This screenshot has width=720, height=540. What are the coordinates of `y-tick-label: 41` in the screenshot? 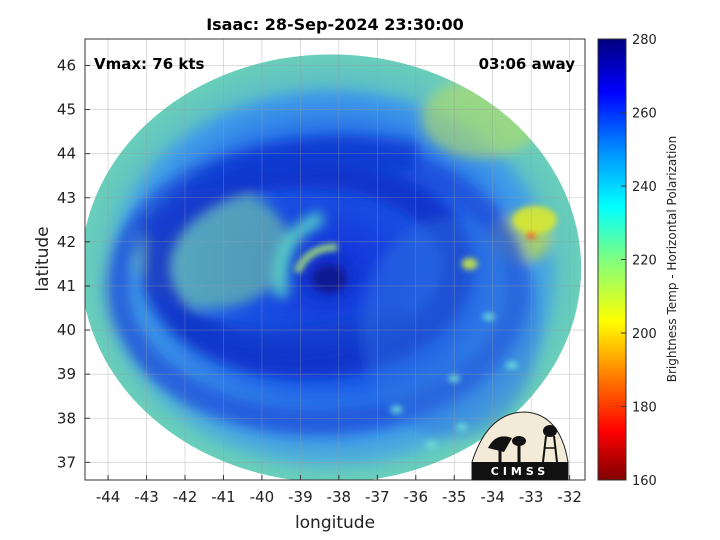 It's located at (66, 286).